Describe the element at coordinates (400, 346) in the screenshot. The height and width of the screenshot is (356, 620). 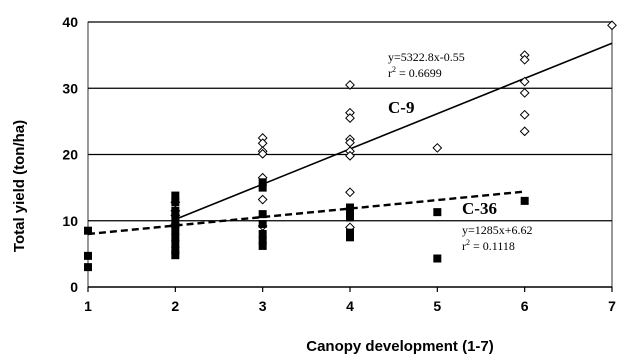
I see `x-axis-title: Canopy development (1-7)` at that location.